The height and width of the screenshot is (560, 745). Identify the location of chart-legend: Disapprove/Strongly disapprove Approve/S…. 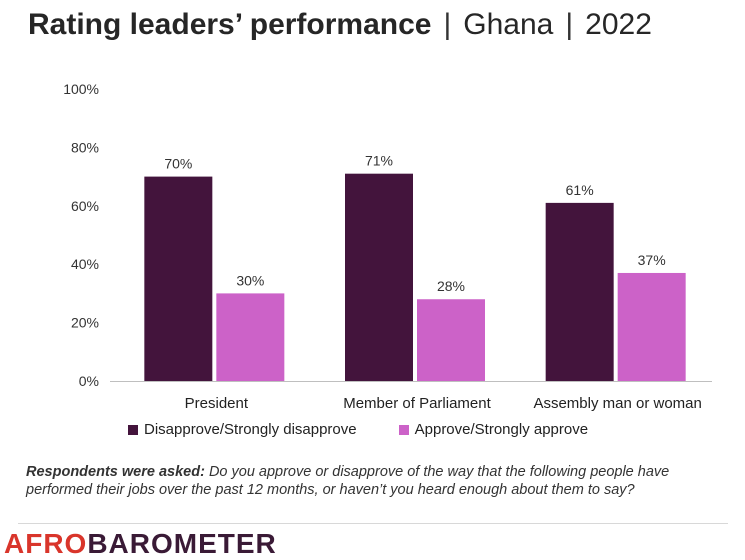
(358, 429).